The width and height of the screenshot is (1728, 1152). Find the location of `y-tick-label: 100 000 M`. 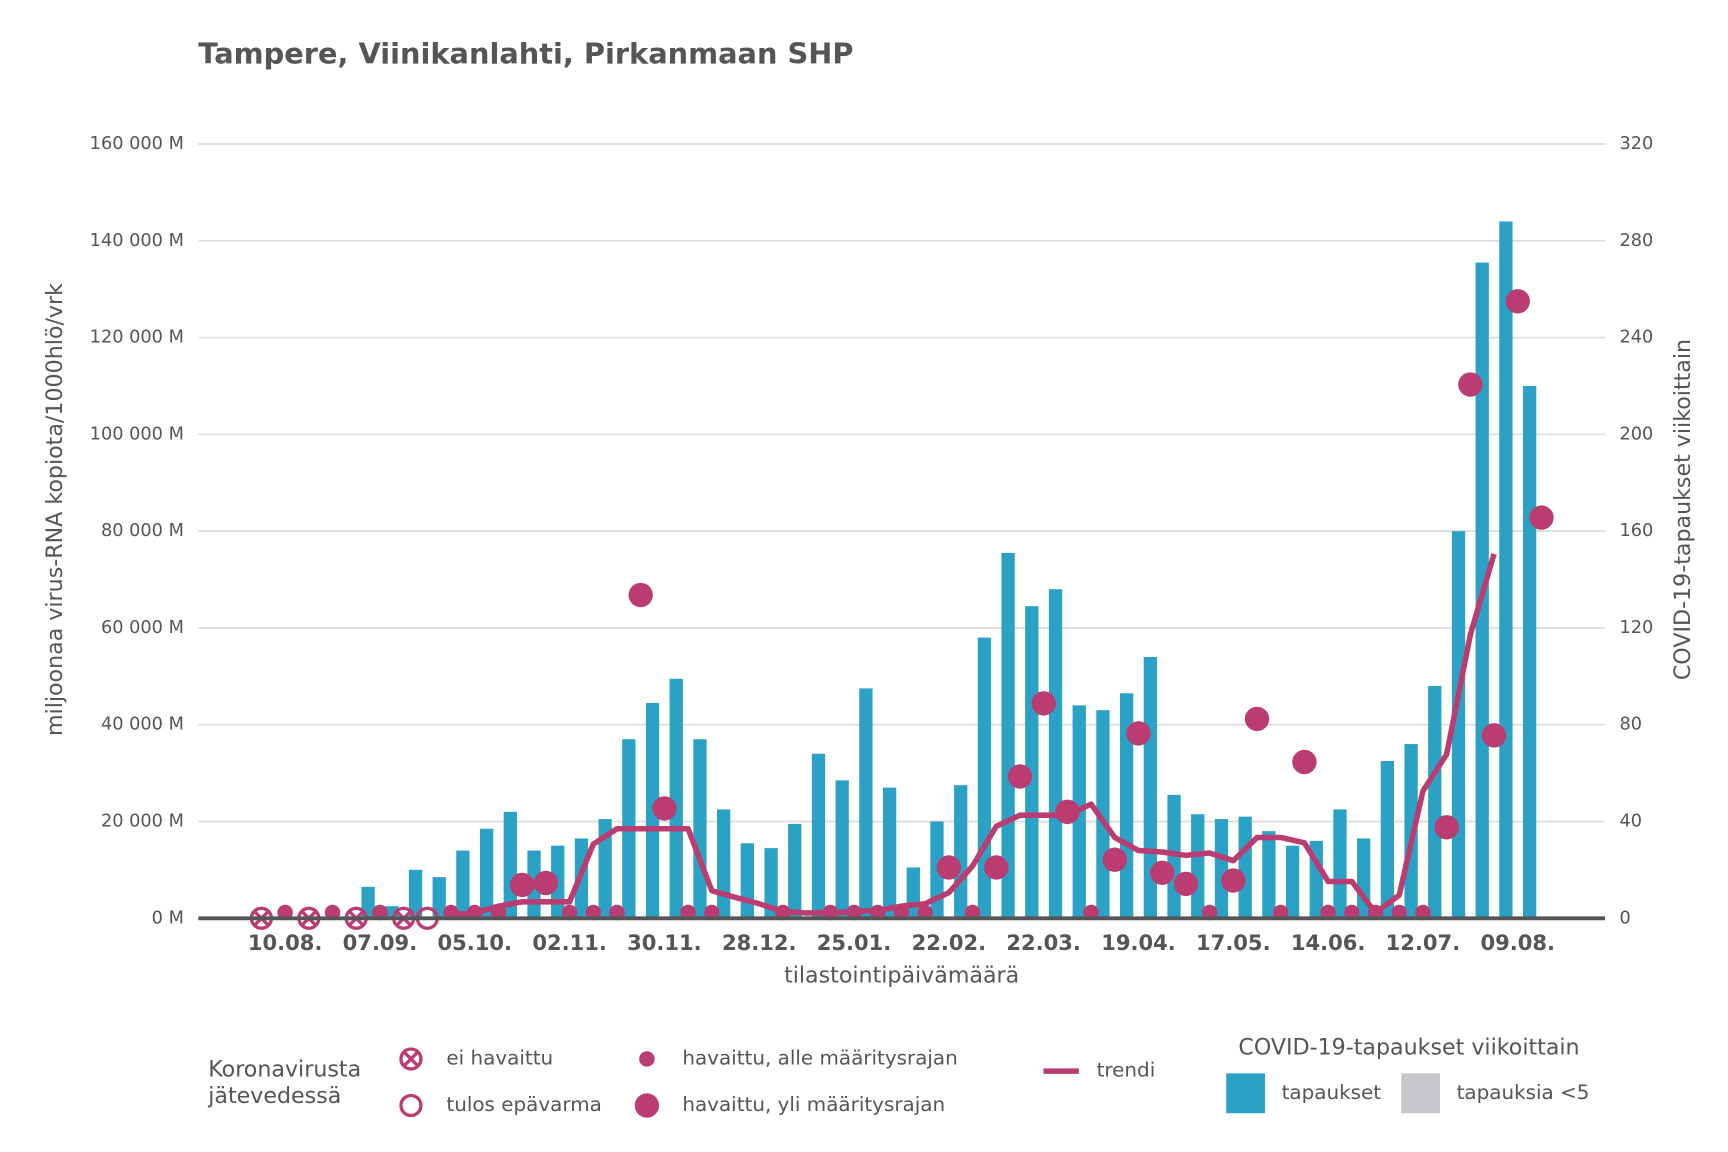

y-tick-label: 100 000 M is located at coordinates (137, 434).